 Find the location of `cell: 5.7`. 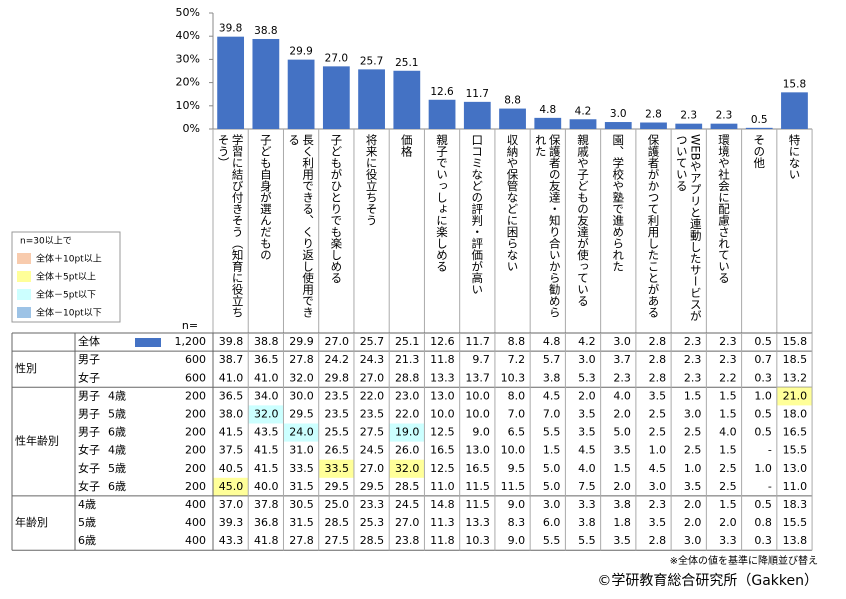

cell: 5.7 is located at coordinates (552, 359).